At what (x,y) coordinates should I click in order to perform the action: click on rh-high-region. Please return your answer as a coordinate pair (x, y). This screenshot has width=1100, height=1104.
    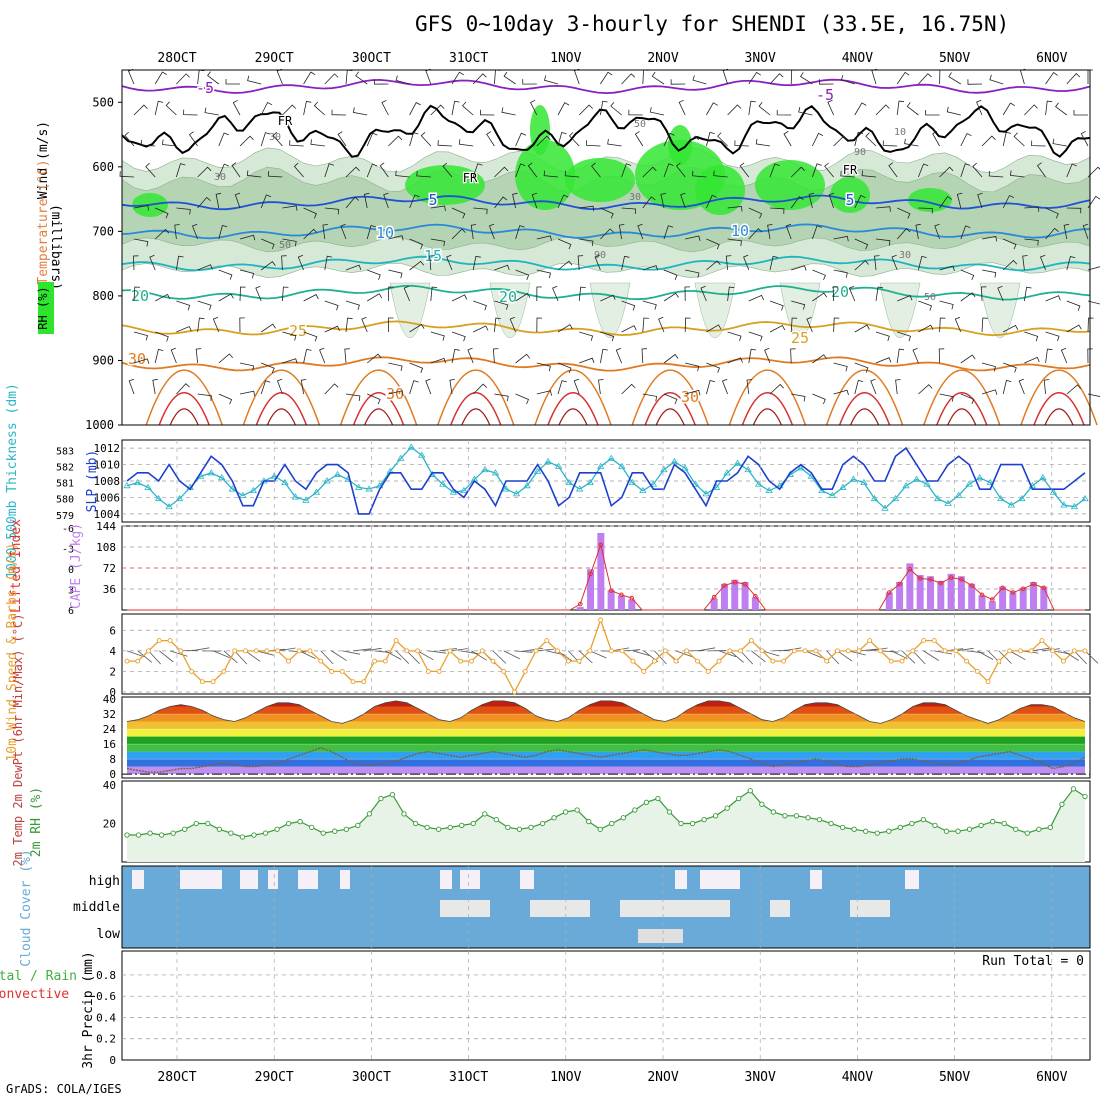
    Looking at the image, I should click on (720, 190).